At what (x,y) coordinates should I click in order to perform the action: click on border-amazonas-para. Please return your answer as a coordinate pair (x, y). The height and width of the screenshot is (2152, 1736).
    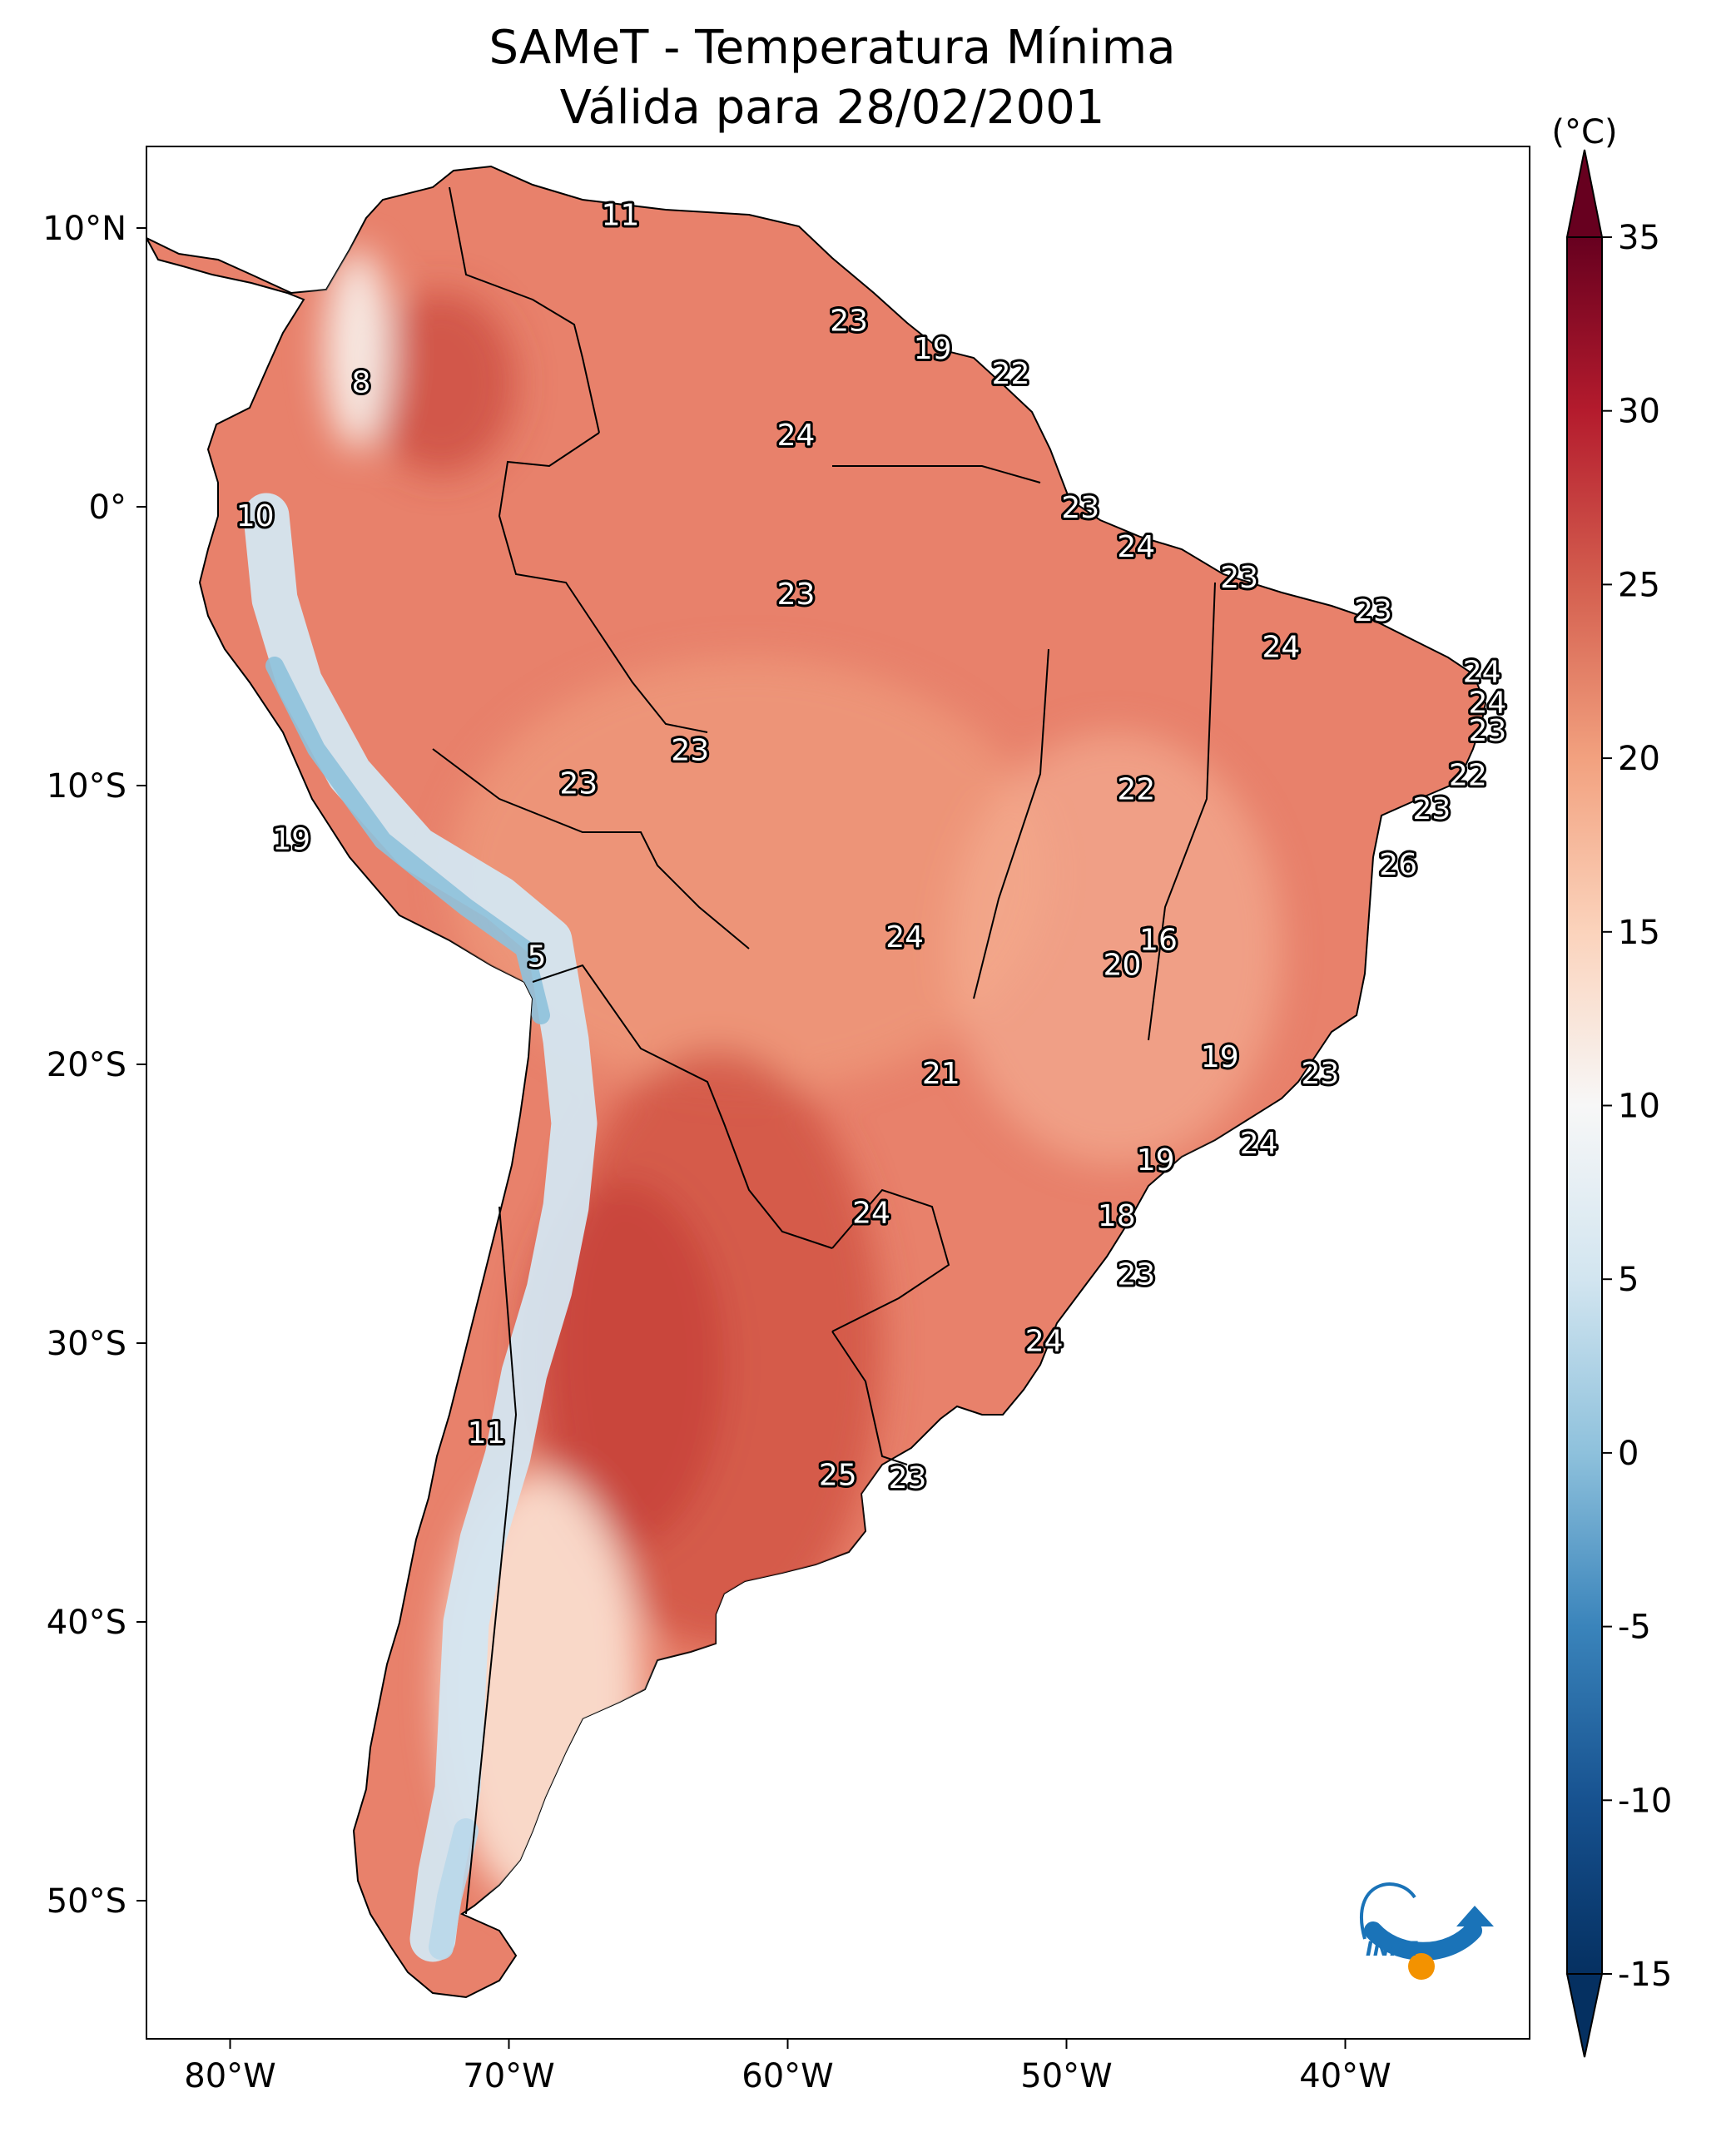
    Looking at the image, I should click on (937, 474).